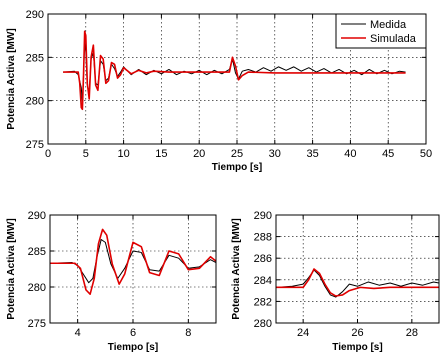 This screenshot has width=444, height=354. What do you see at coordinates (188, 333) in the screenshot?
I see `x-tick-label: 8` at bounding box center [188, 333].